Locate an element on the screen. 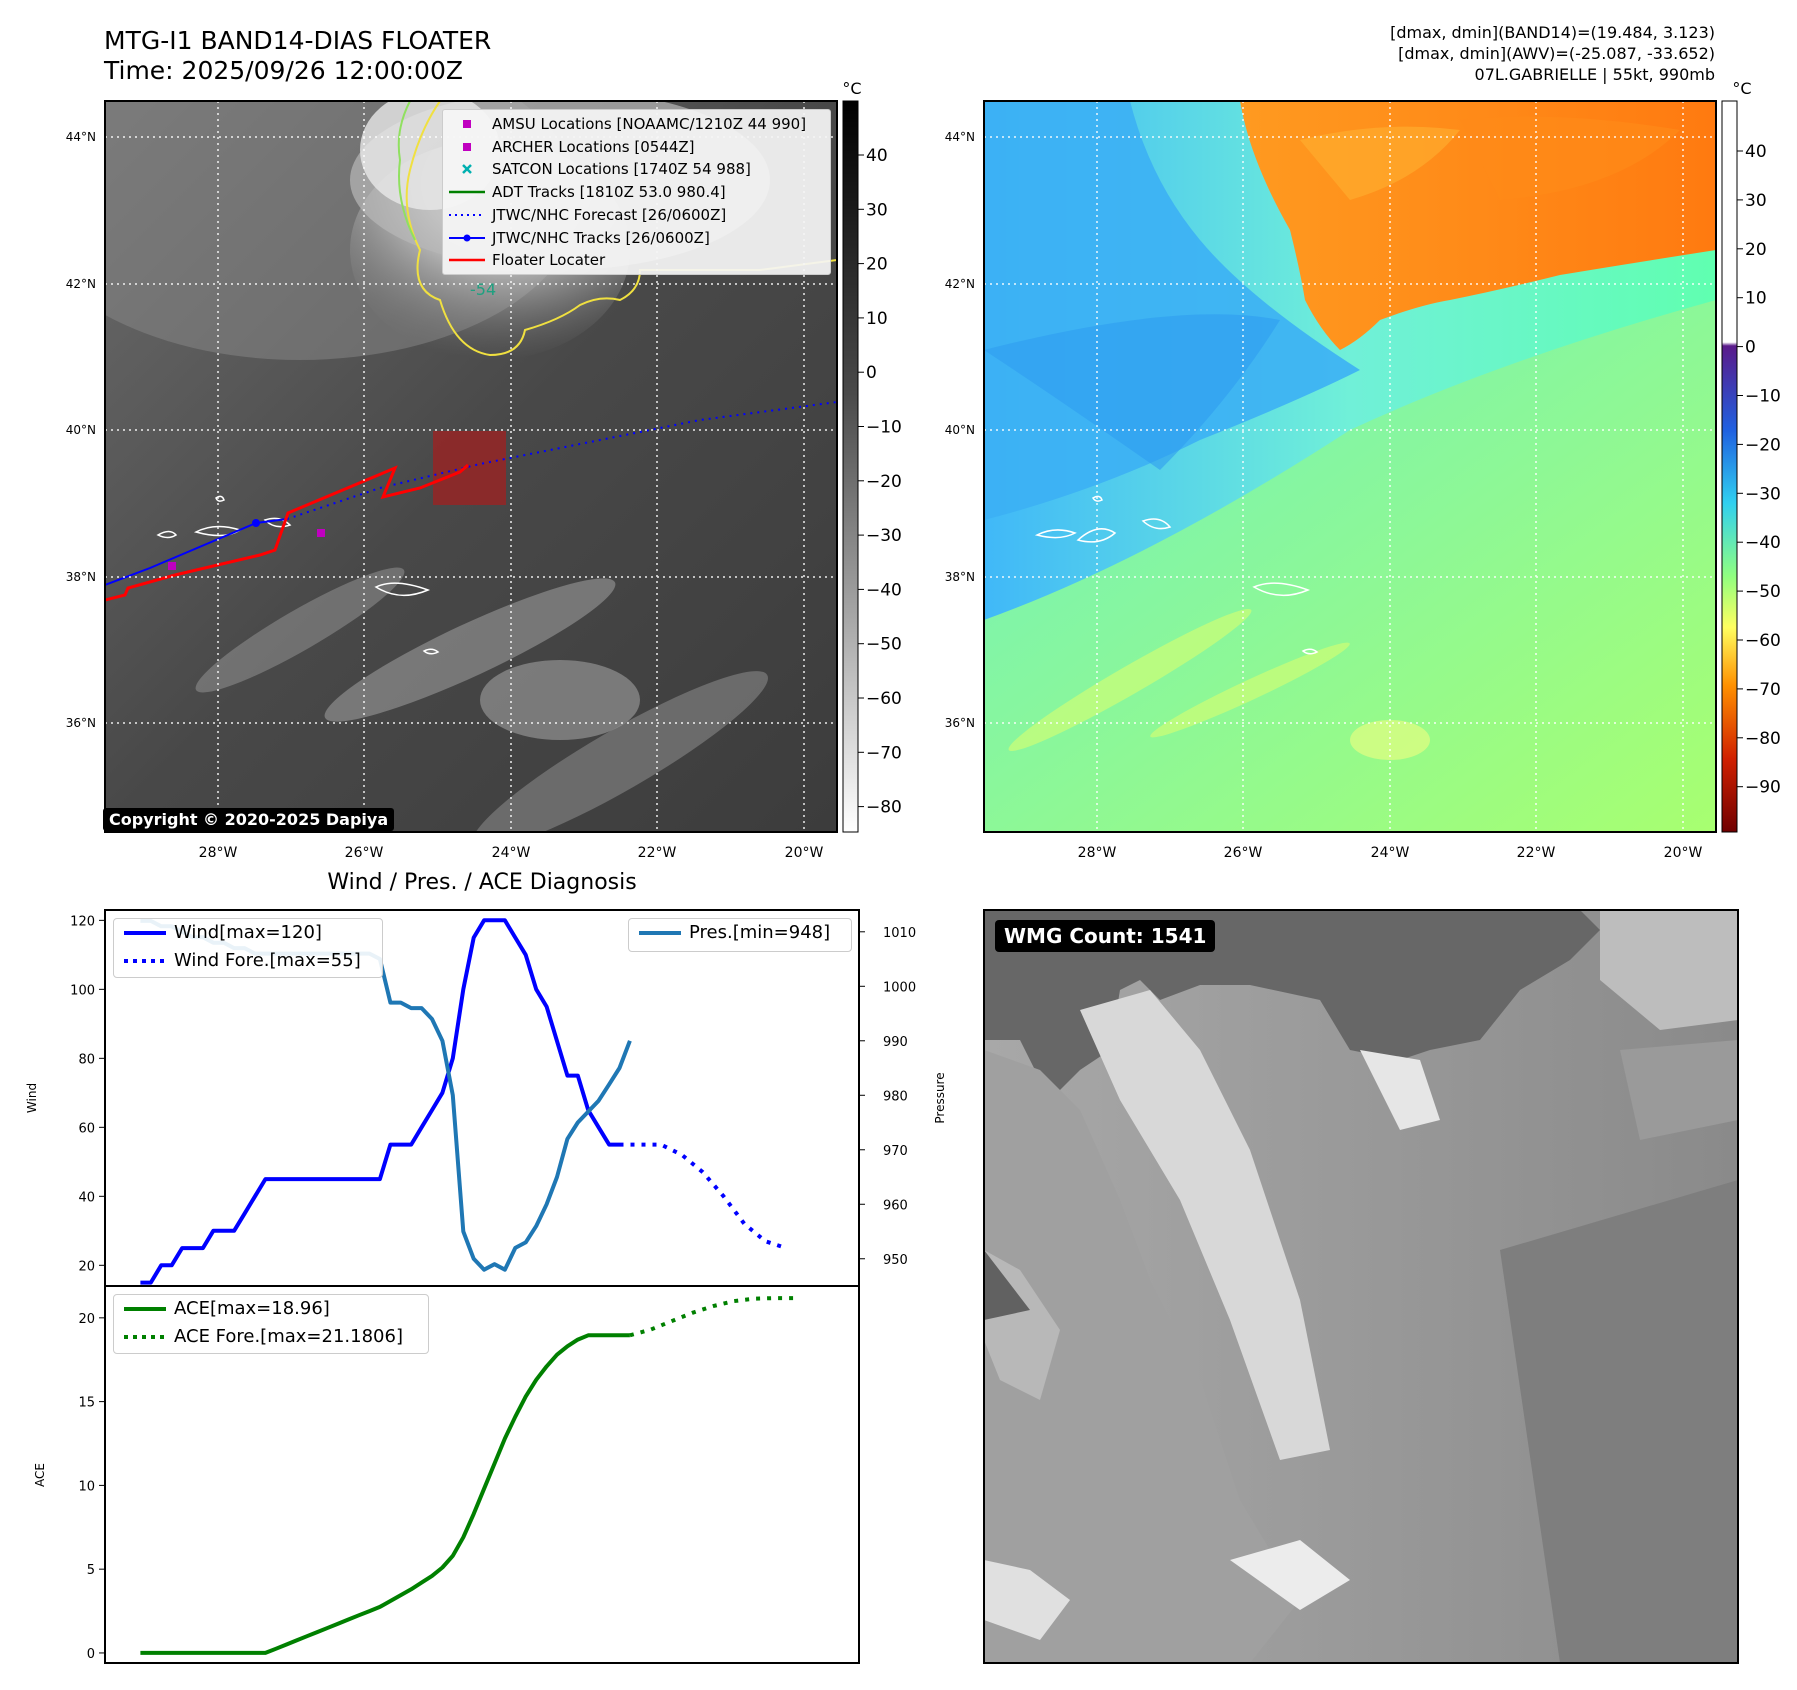  wv-colorbar-tick-label: 0 is located at coordinates (1750, 348).